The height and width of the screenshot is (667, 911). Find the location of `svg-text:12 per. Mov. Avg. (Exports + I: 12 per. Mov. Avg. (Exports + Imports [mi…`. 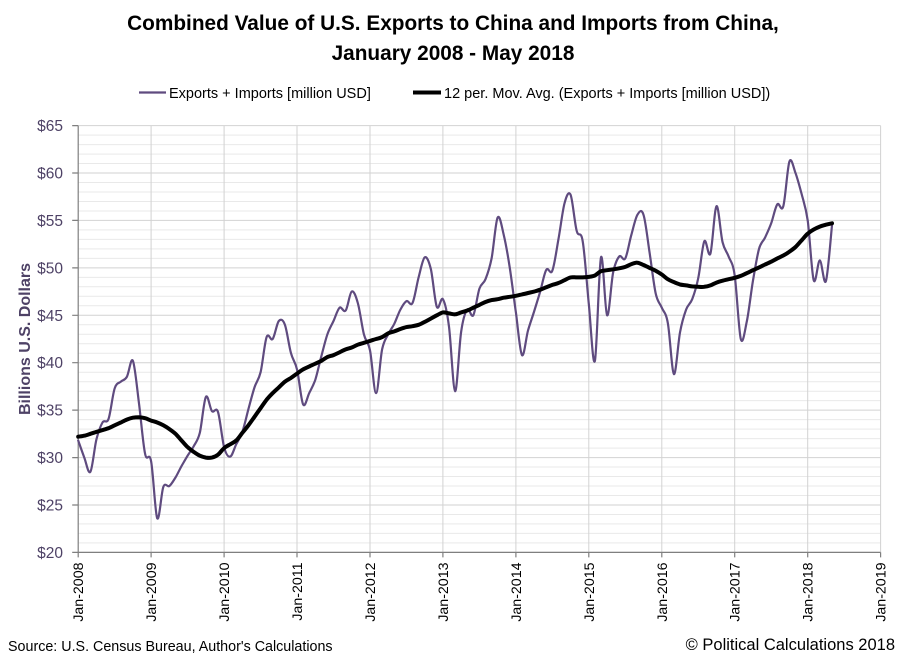

svg-text:12 per. Mov. Avg. (Exports + I: 12 per. Mov. Avg. (Exports + Imports [mi… is located at coordinates (607, 94).